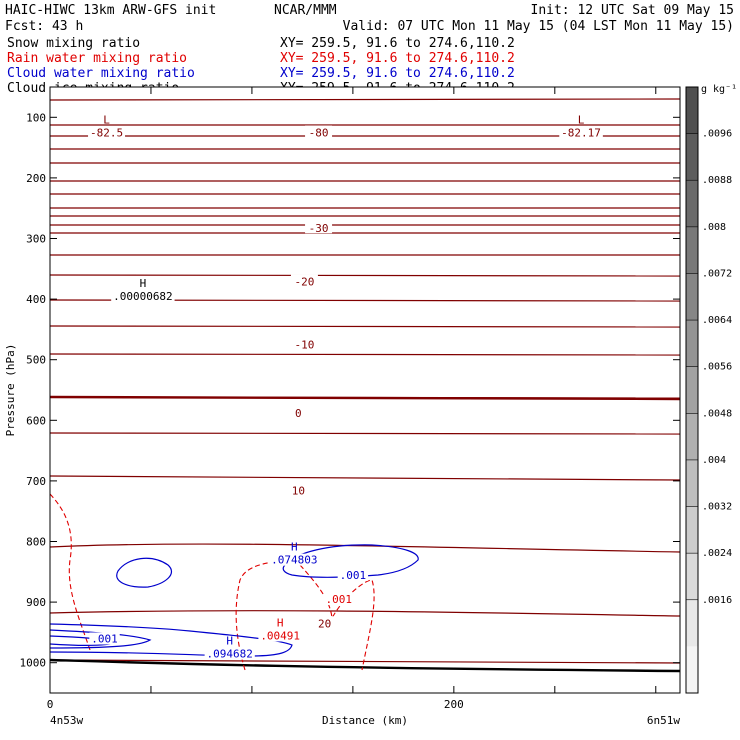 The image size is (740, 740). I want to click on y-tick-label: 500, so click(36, 360).